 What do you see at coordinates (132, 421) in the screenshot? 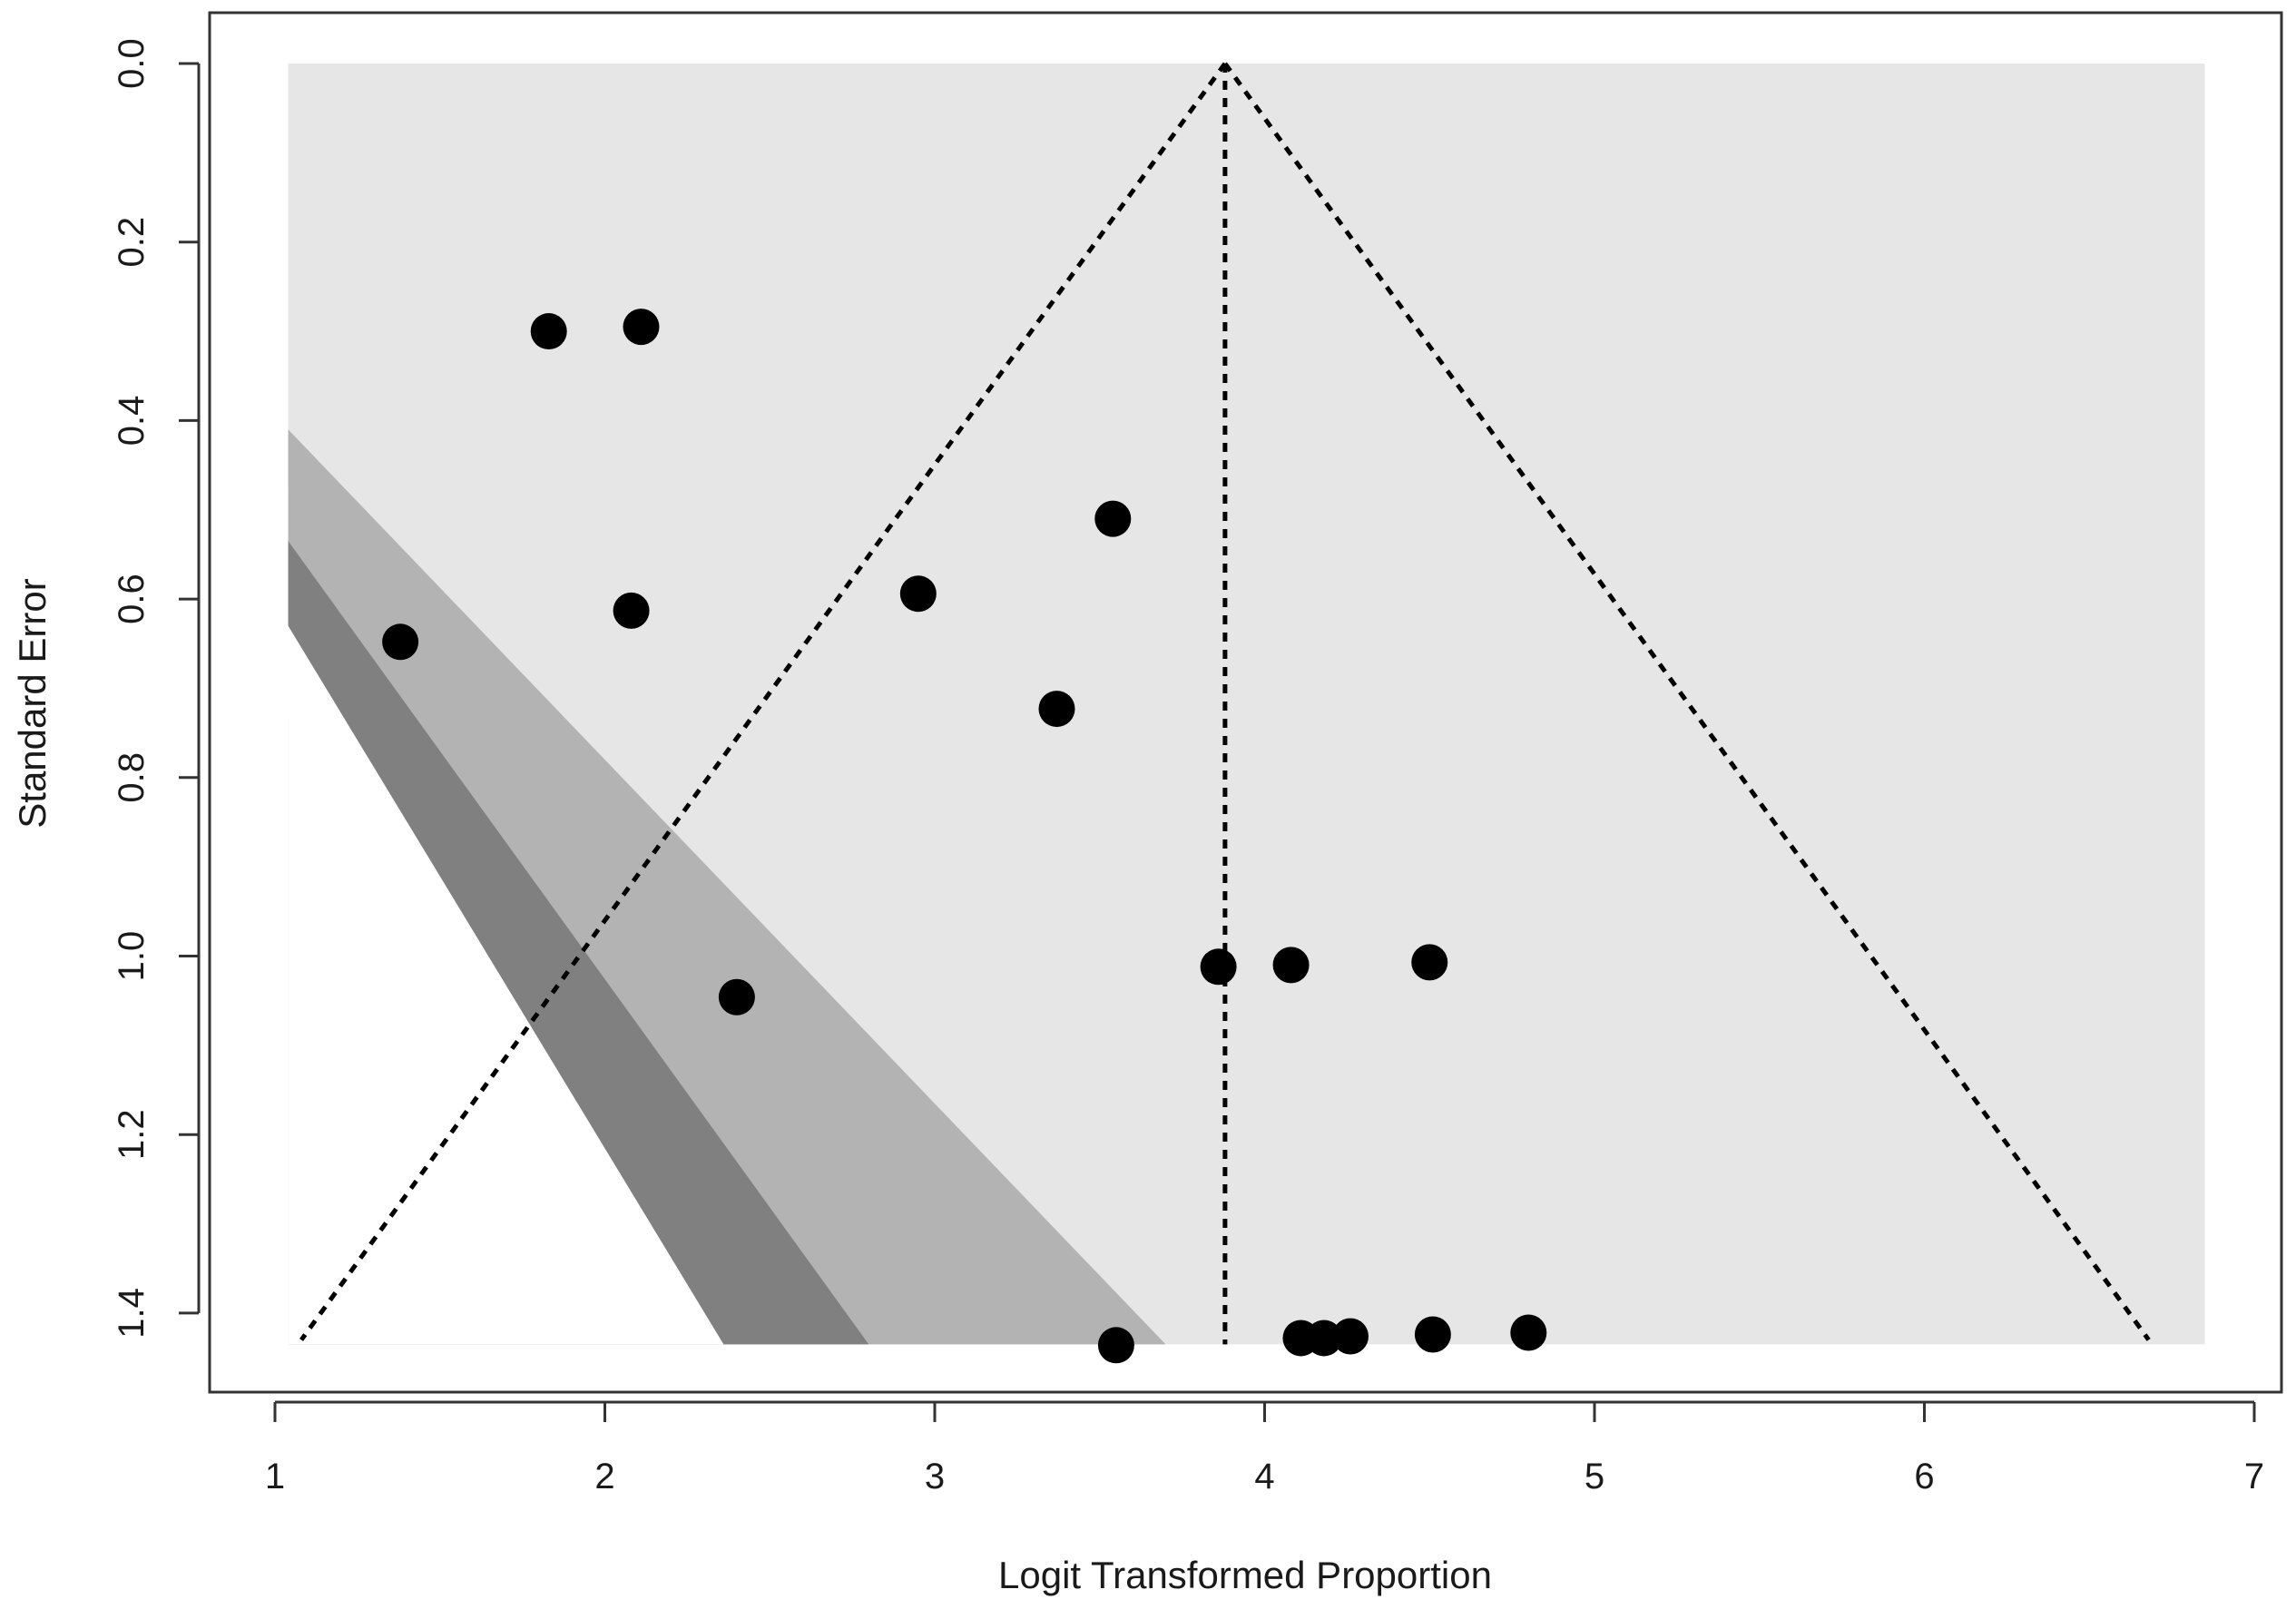
I see `y-tick-label: 0.4` at bounding box center [132, 421].